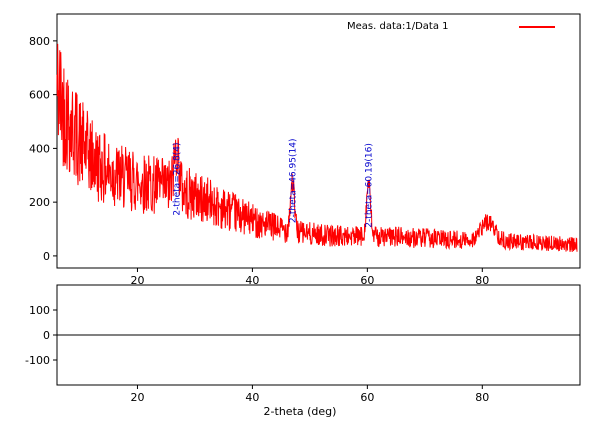  Describe the element at coordinates (369, 185) in the screenshot. I see `peak-annotation: 2-theta=60.19(16)` at that location.